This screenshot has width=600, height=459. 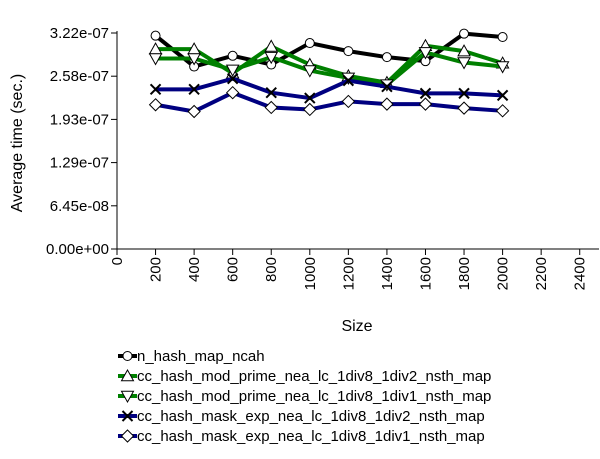 What do you see at coordinates (425, 273) in the screenshot?
I see `x-tick-label: 1600` at bounding box center [425, 273].